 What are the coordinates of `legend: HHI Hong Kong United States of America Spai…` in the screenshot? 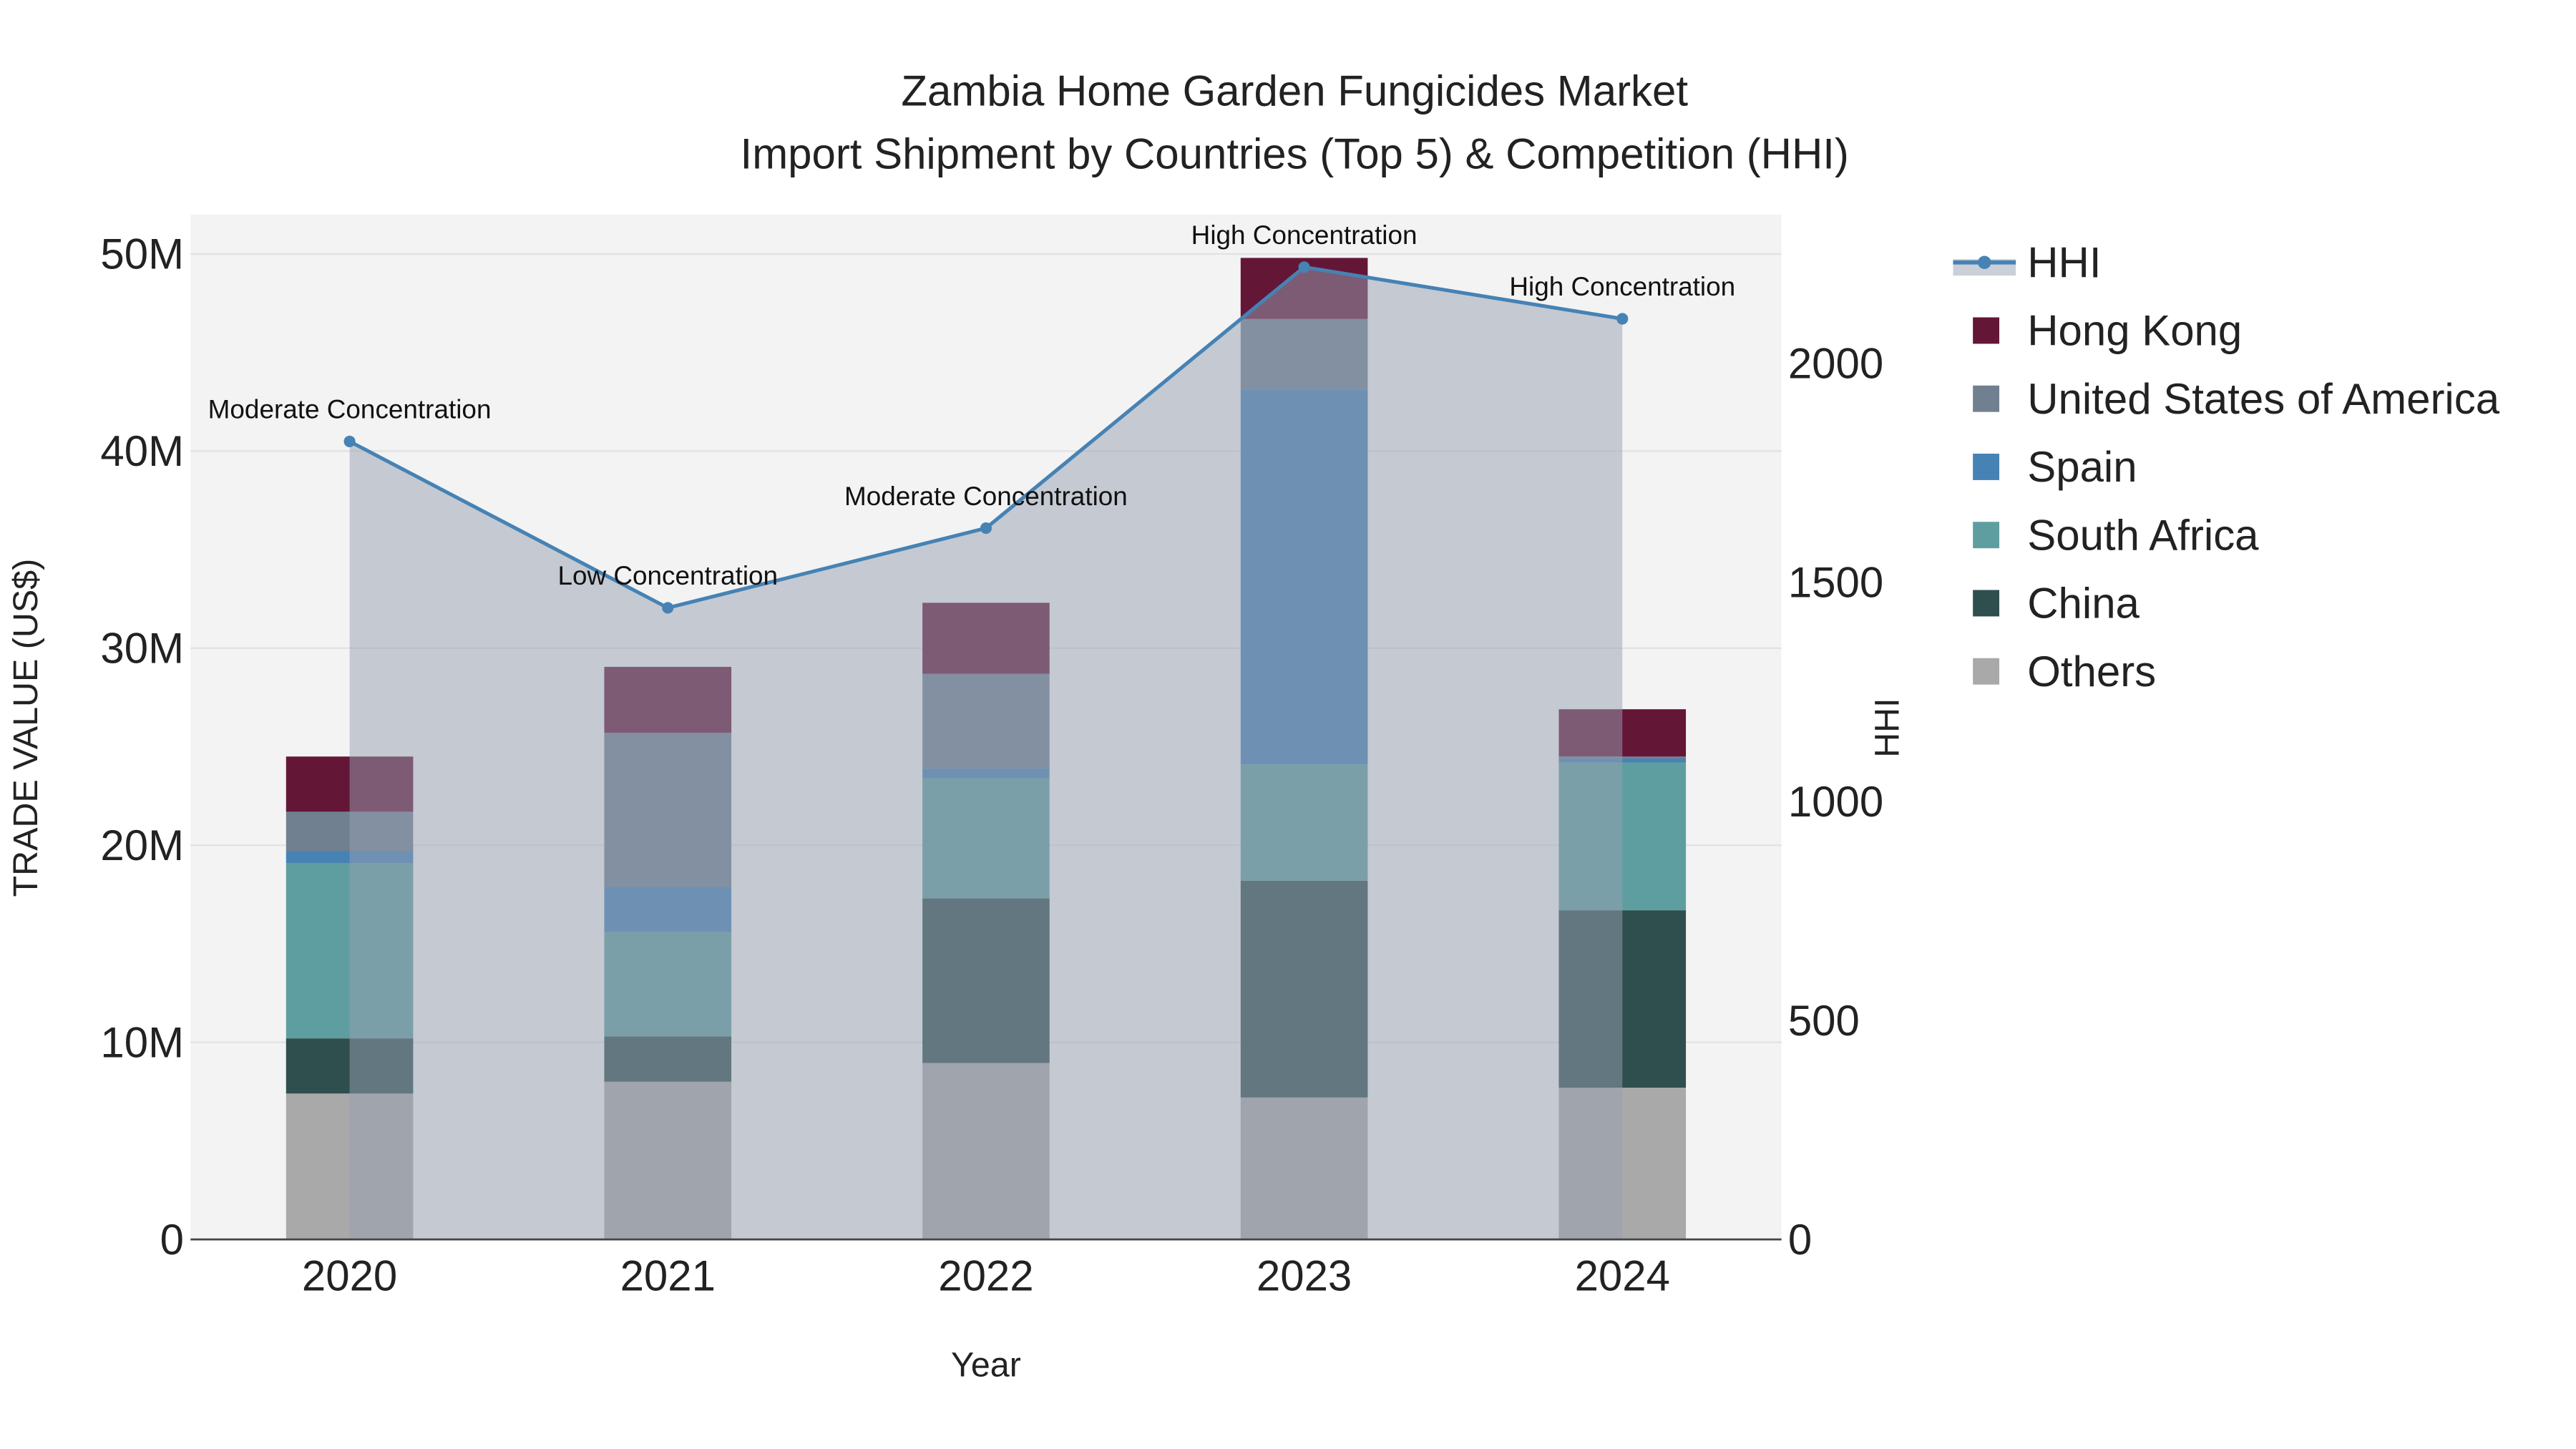 It's located at (2226, 467).